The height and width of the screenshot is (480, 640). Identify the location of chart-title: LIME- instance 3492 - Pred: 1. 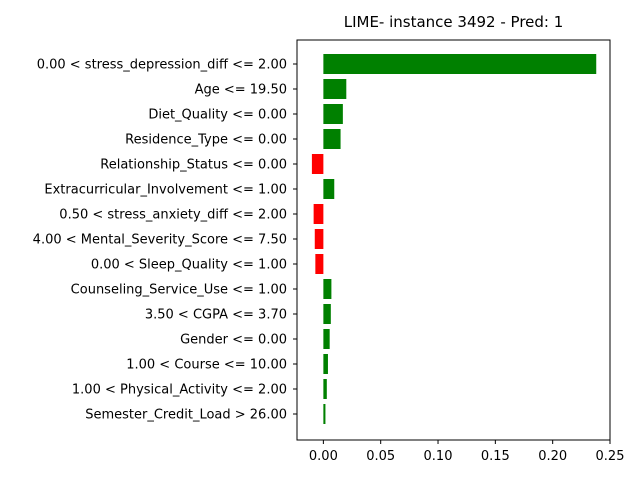
(454, 22).